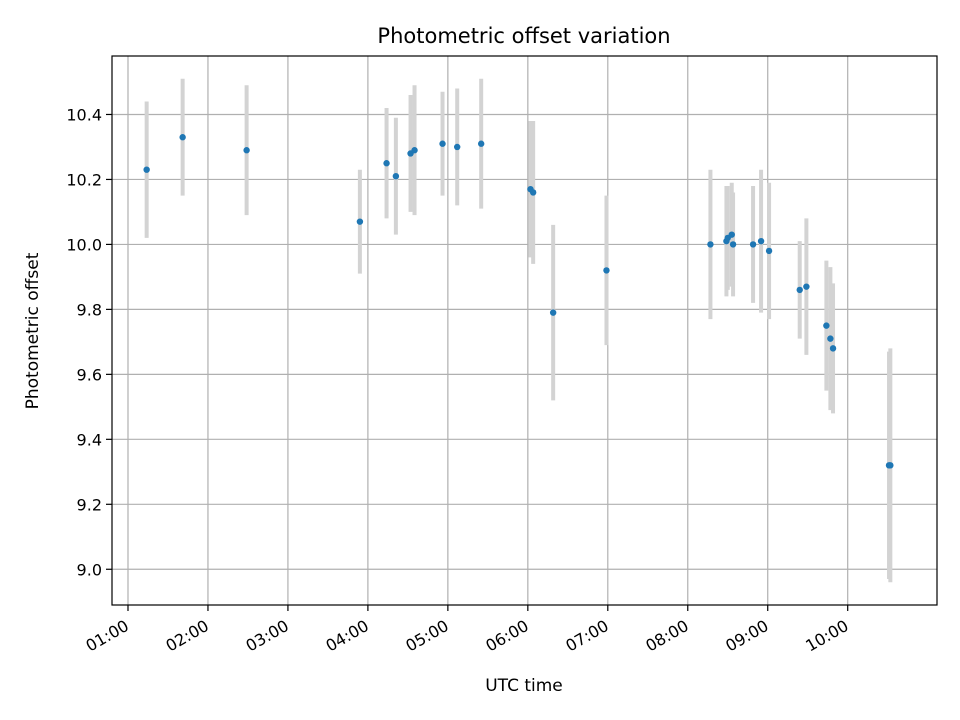 The image size is (960, 720). I want to click on y-tick-label: 9.0, so click(89, 569).